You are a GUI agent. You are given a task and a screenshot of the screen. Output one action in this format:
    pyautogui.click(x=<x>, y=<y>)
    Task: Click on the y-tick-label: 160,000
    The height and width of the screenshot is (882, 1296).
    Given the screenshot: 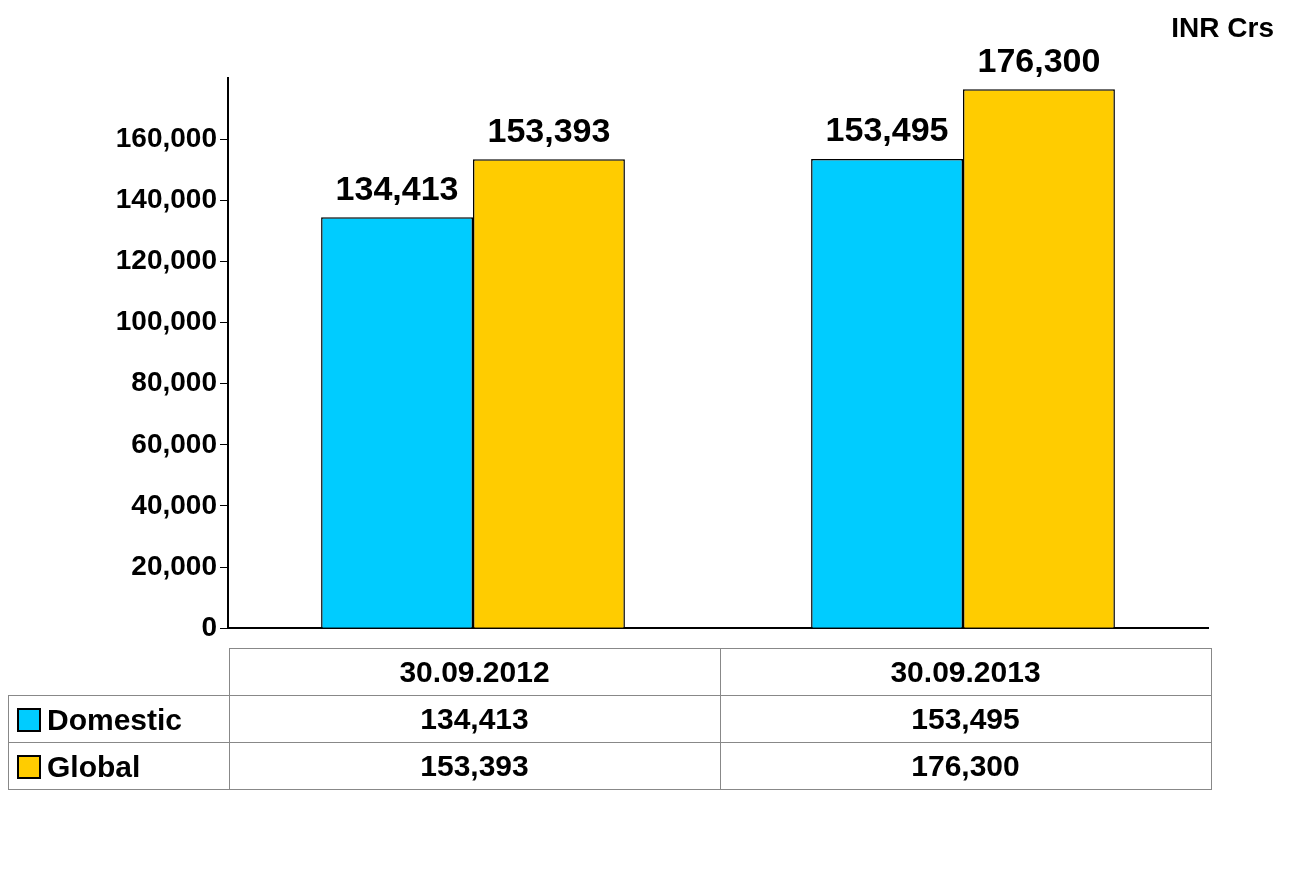 What is the action you would take?
    pyautogui.click(x=166, y=137)
    